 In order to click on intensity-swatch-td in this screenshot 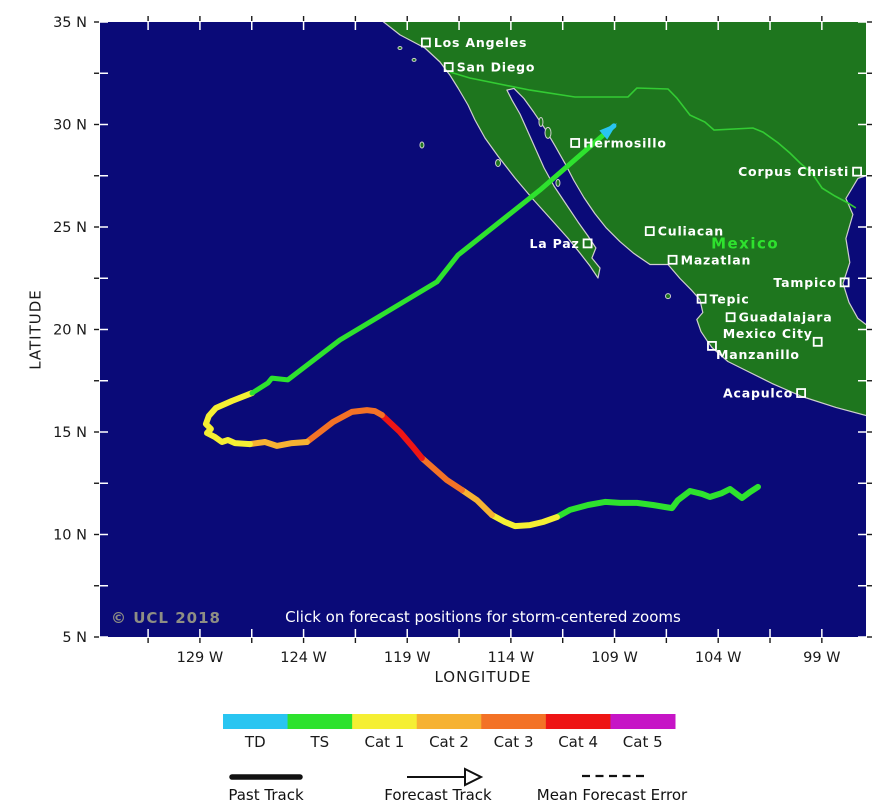, I will do `click(256, 721)`.